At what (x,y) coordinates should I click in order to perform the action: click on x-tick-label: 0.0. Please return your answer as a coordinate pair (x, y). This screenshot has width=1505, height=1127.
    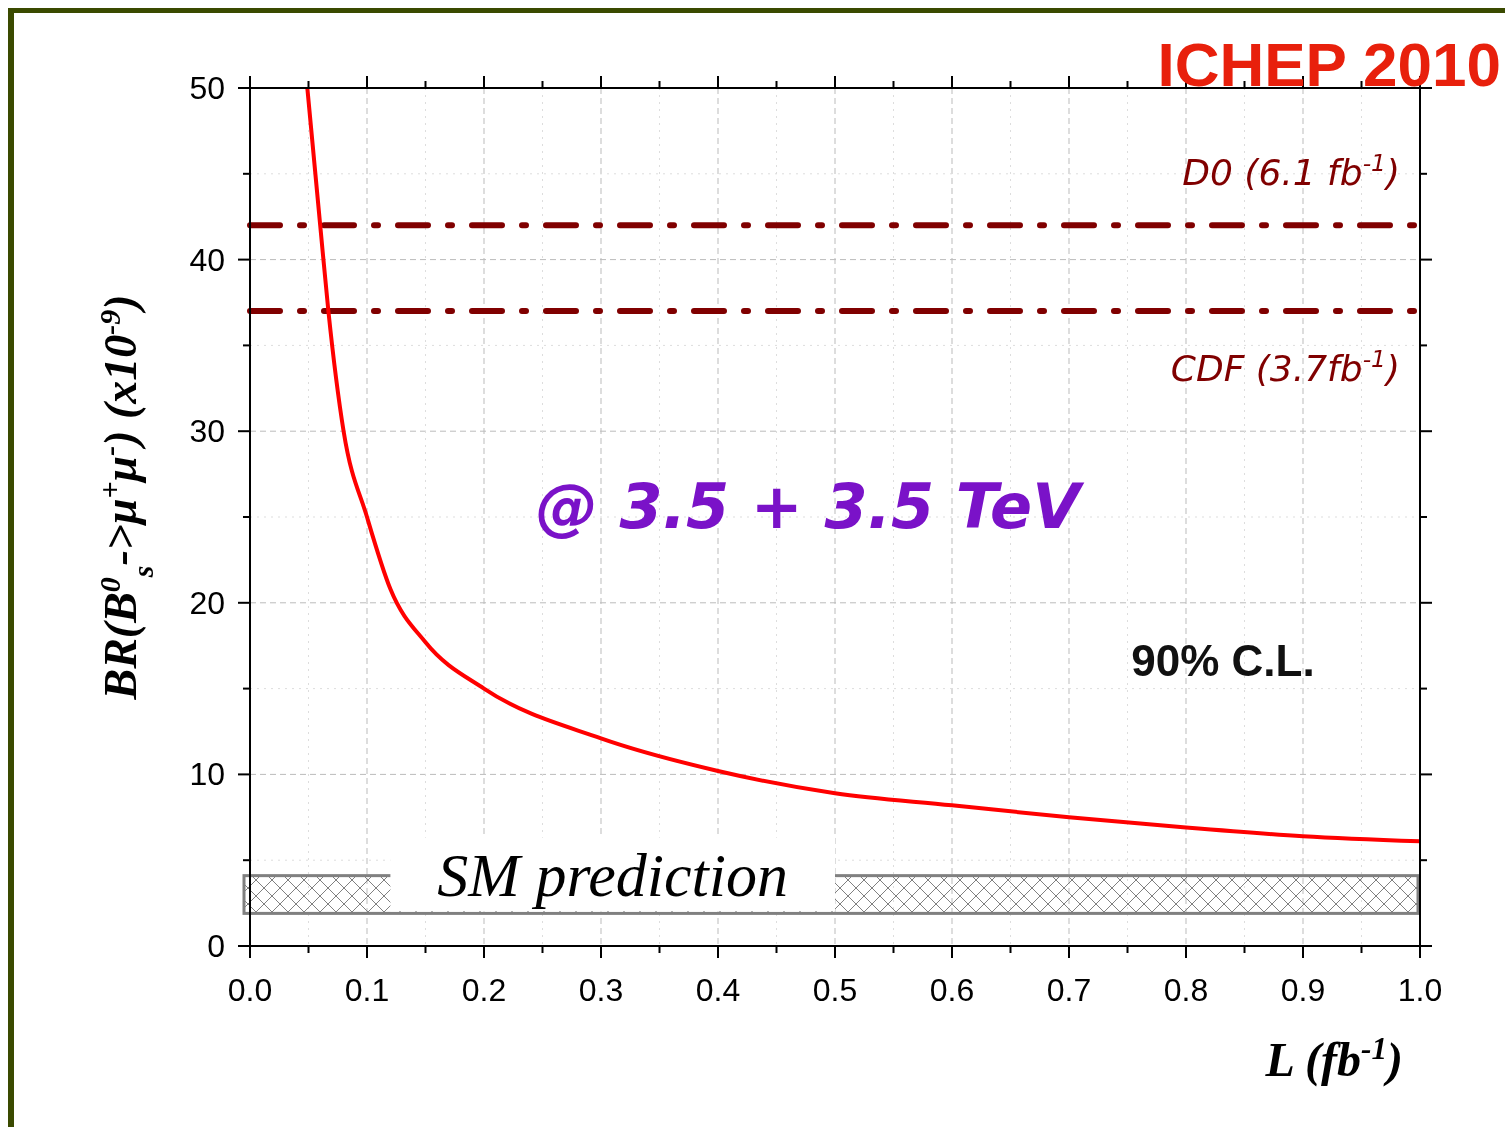
    Looking at the image, I should click on (250, 990).